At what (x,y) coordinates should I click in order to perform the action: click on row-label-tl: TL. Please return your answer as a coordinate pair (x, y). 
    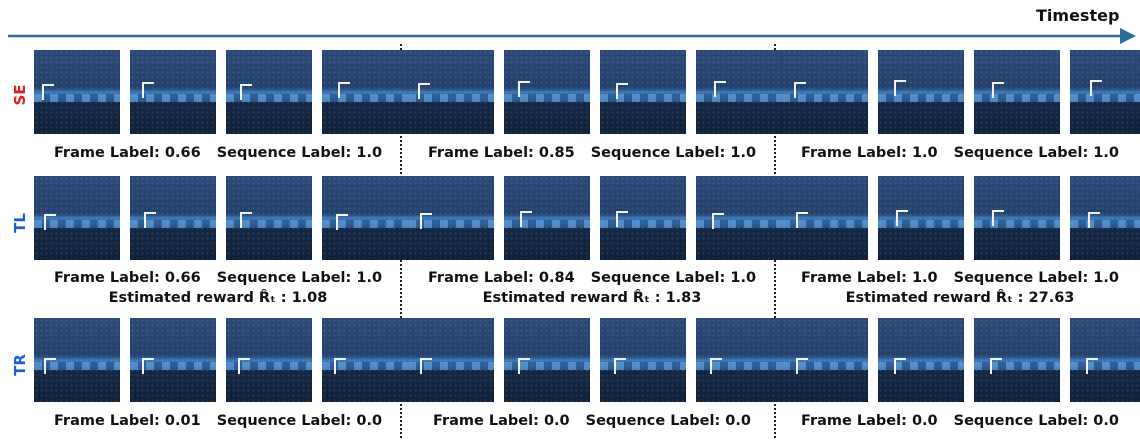
    Looking at the image, I should click on (20, 223).